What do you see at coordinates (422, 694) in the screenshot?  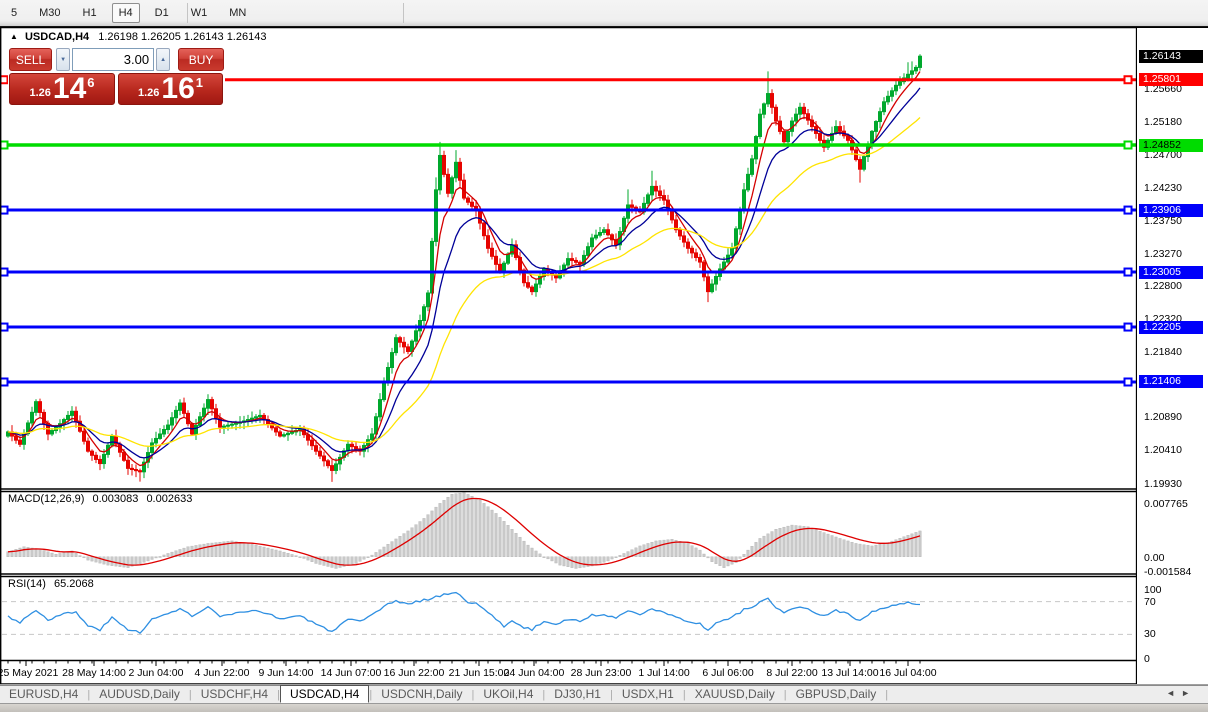 I see `chart-tab-usdcnh: USDCNH,Daily` at bounding box center [422, 694].